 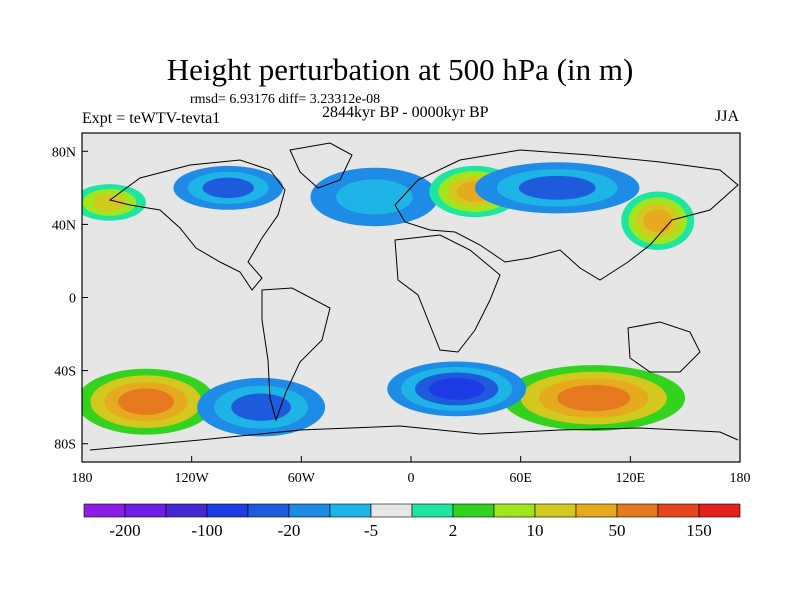 I want to click on lon-axis: 180 120W 60W 0 60E 120E 180, so click(x=411, y=471).